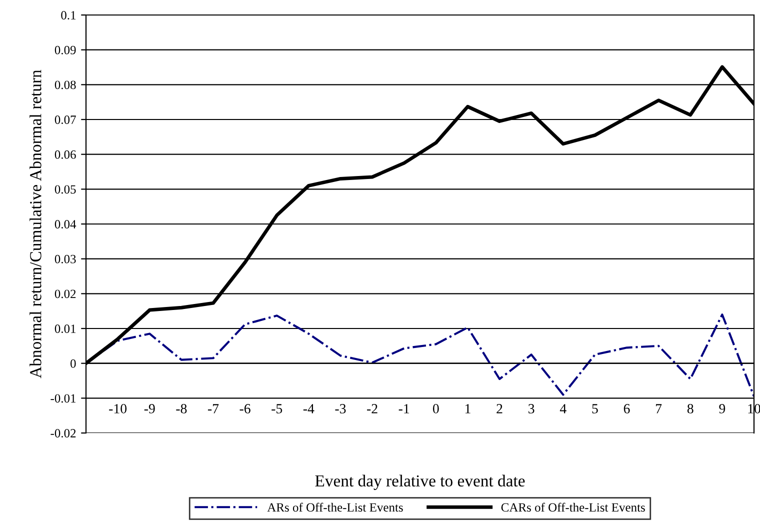  Describe the element at coordinates (245, 409) in the screenshot. I see `x-tick-label: -6` at that location.